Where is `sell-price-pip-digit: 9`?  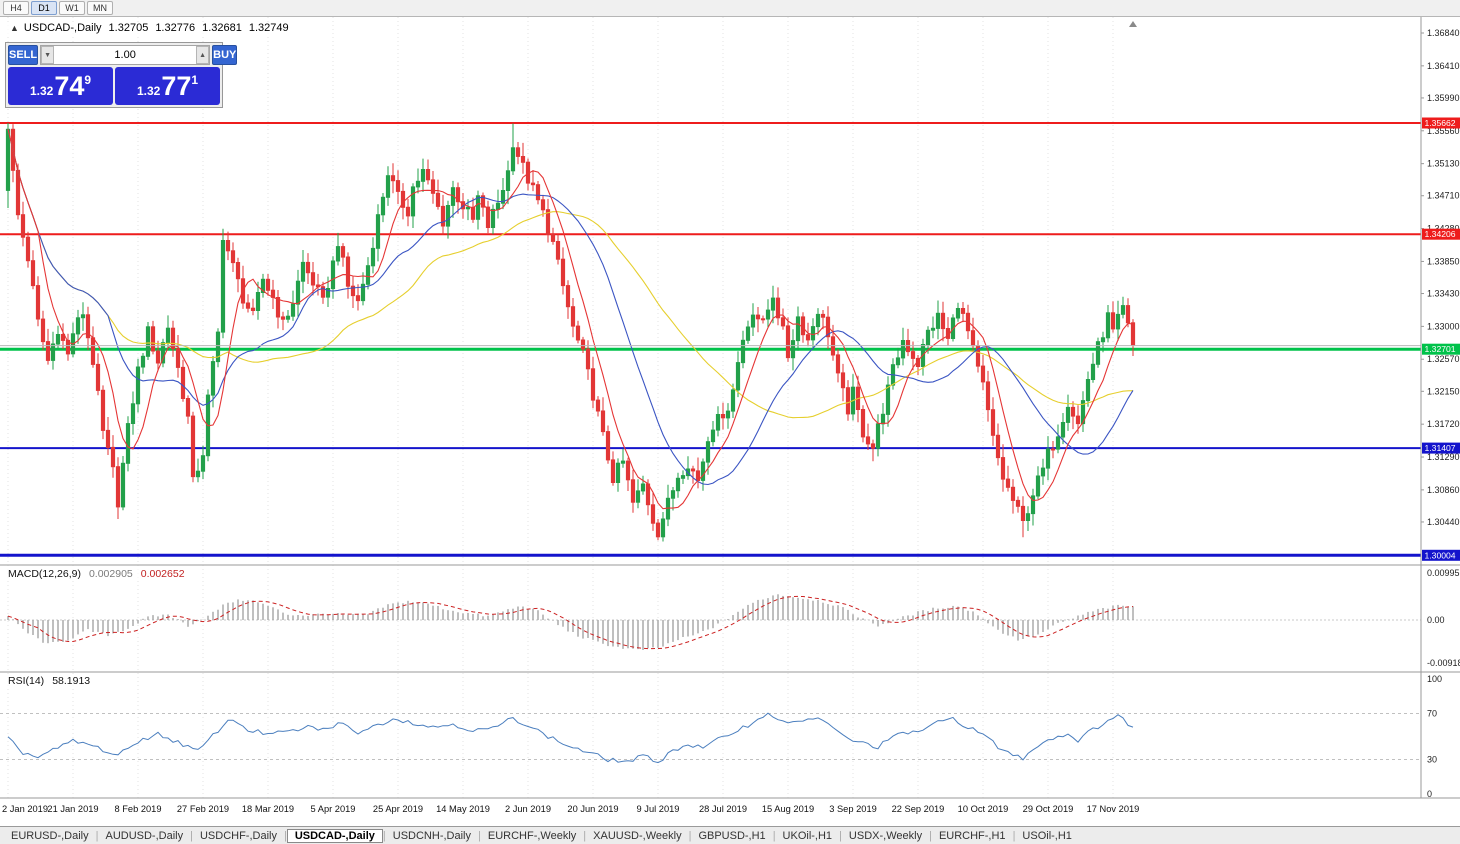
sell-price-pip-digit: 9 is located at coordinates (88, 80).